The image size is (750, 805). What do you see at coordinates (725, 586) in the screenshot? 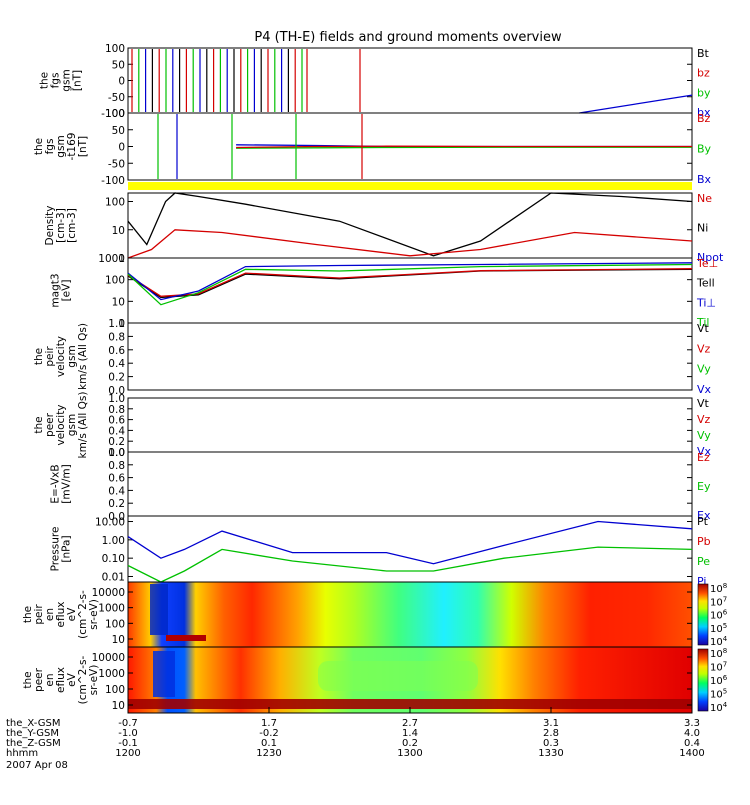
I see `colorbar-tick-exponent: 8` at bounding box center [725, 586].